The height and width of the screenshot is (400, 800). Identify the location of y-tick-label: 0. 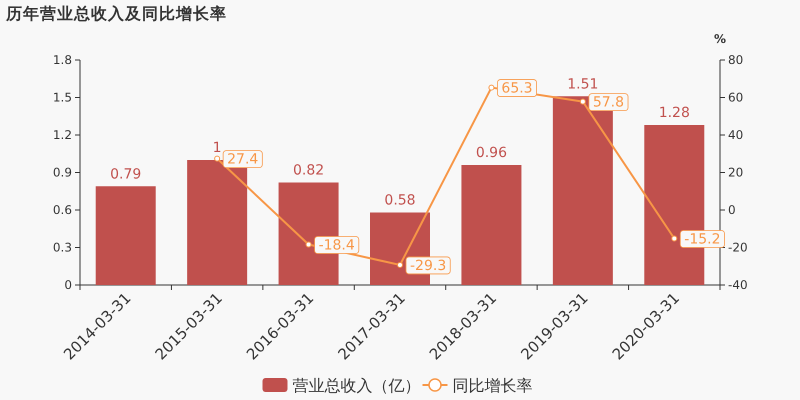
(68, 285).